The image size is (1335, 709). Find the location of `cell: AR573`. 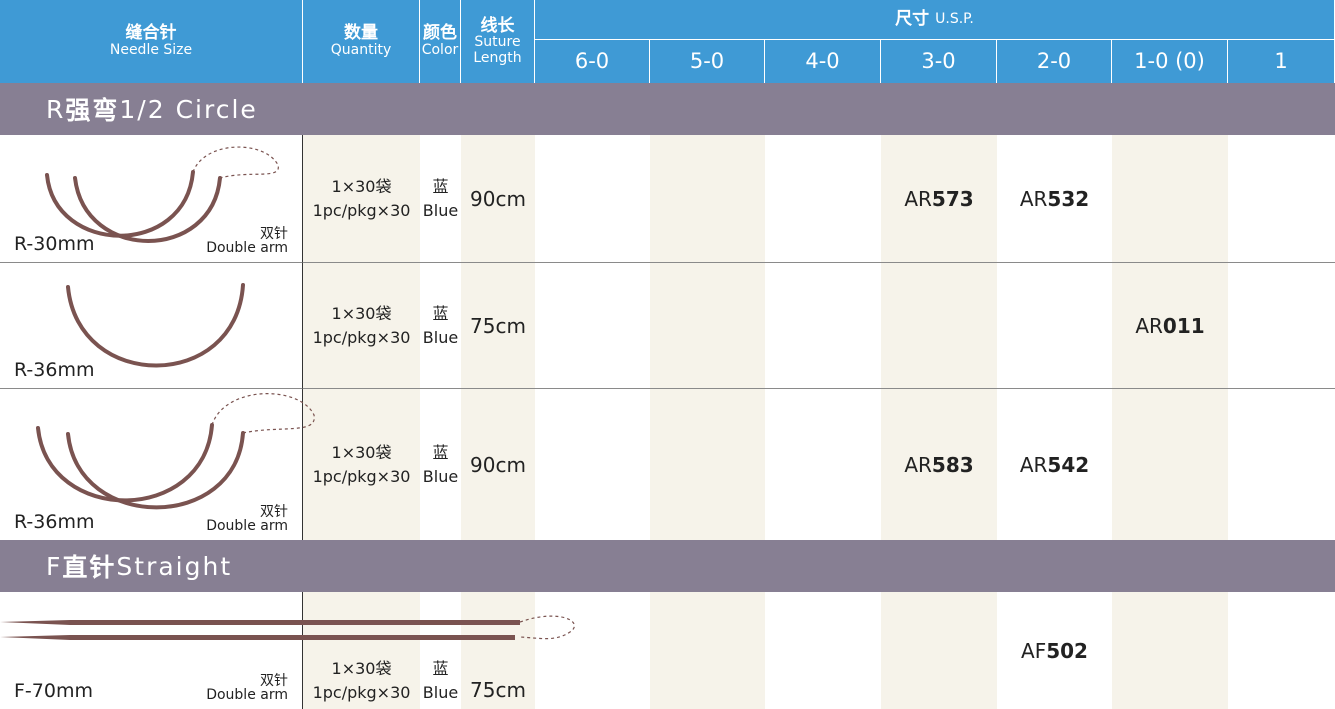

cell: AR573 is located at coordinates (939, 198).